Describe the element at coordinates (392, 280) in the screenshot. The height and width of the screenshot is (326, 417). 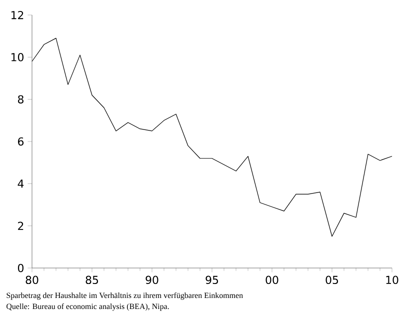
I see `x-tick-label: 10` at that location.